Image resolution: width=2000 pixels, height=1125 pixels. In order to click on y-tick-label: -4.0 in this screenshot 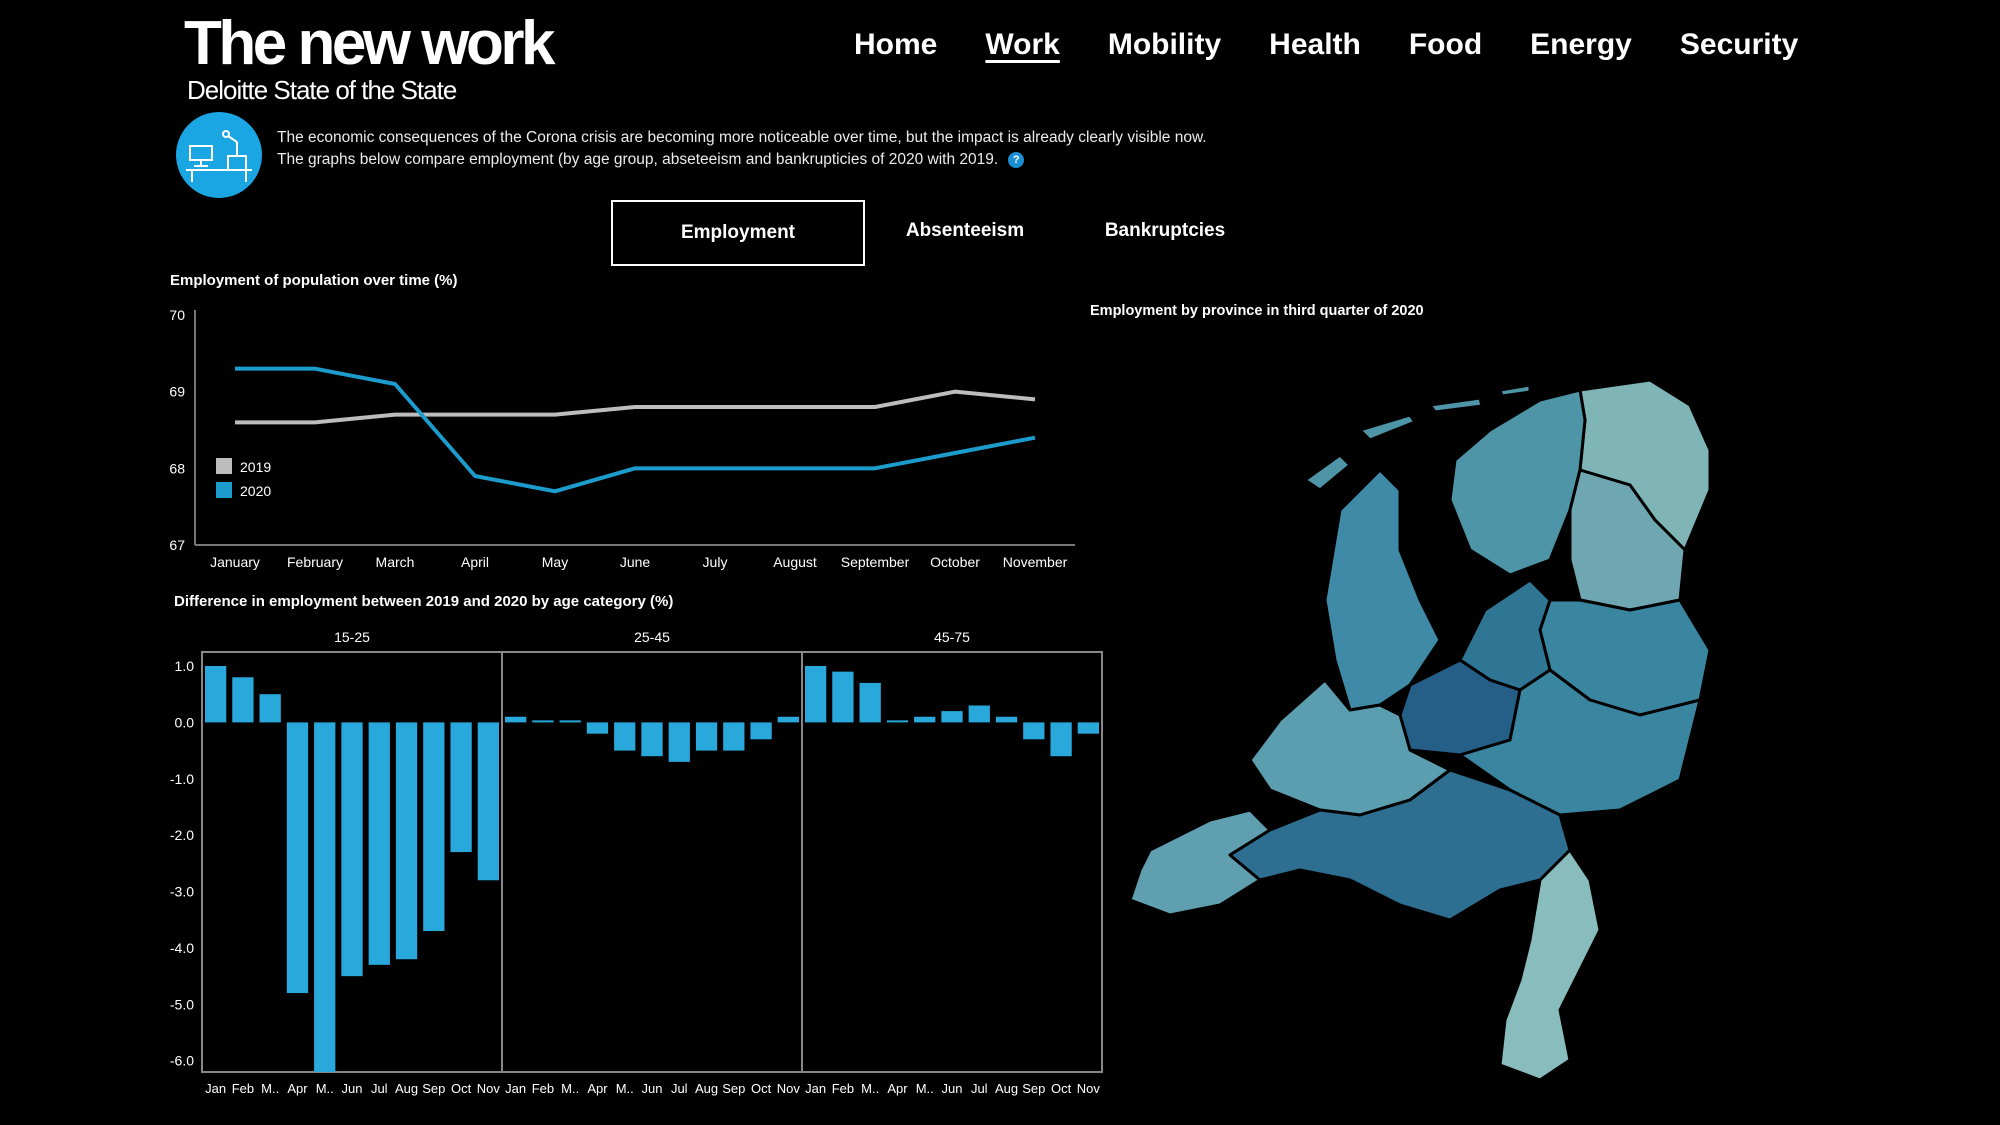, I will do `click(182, 948)`.